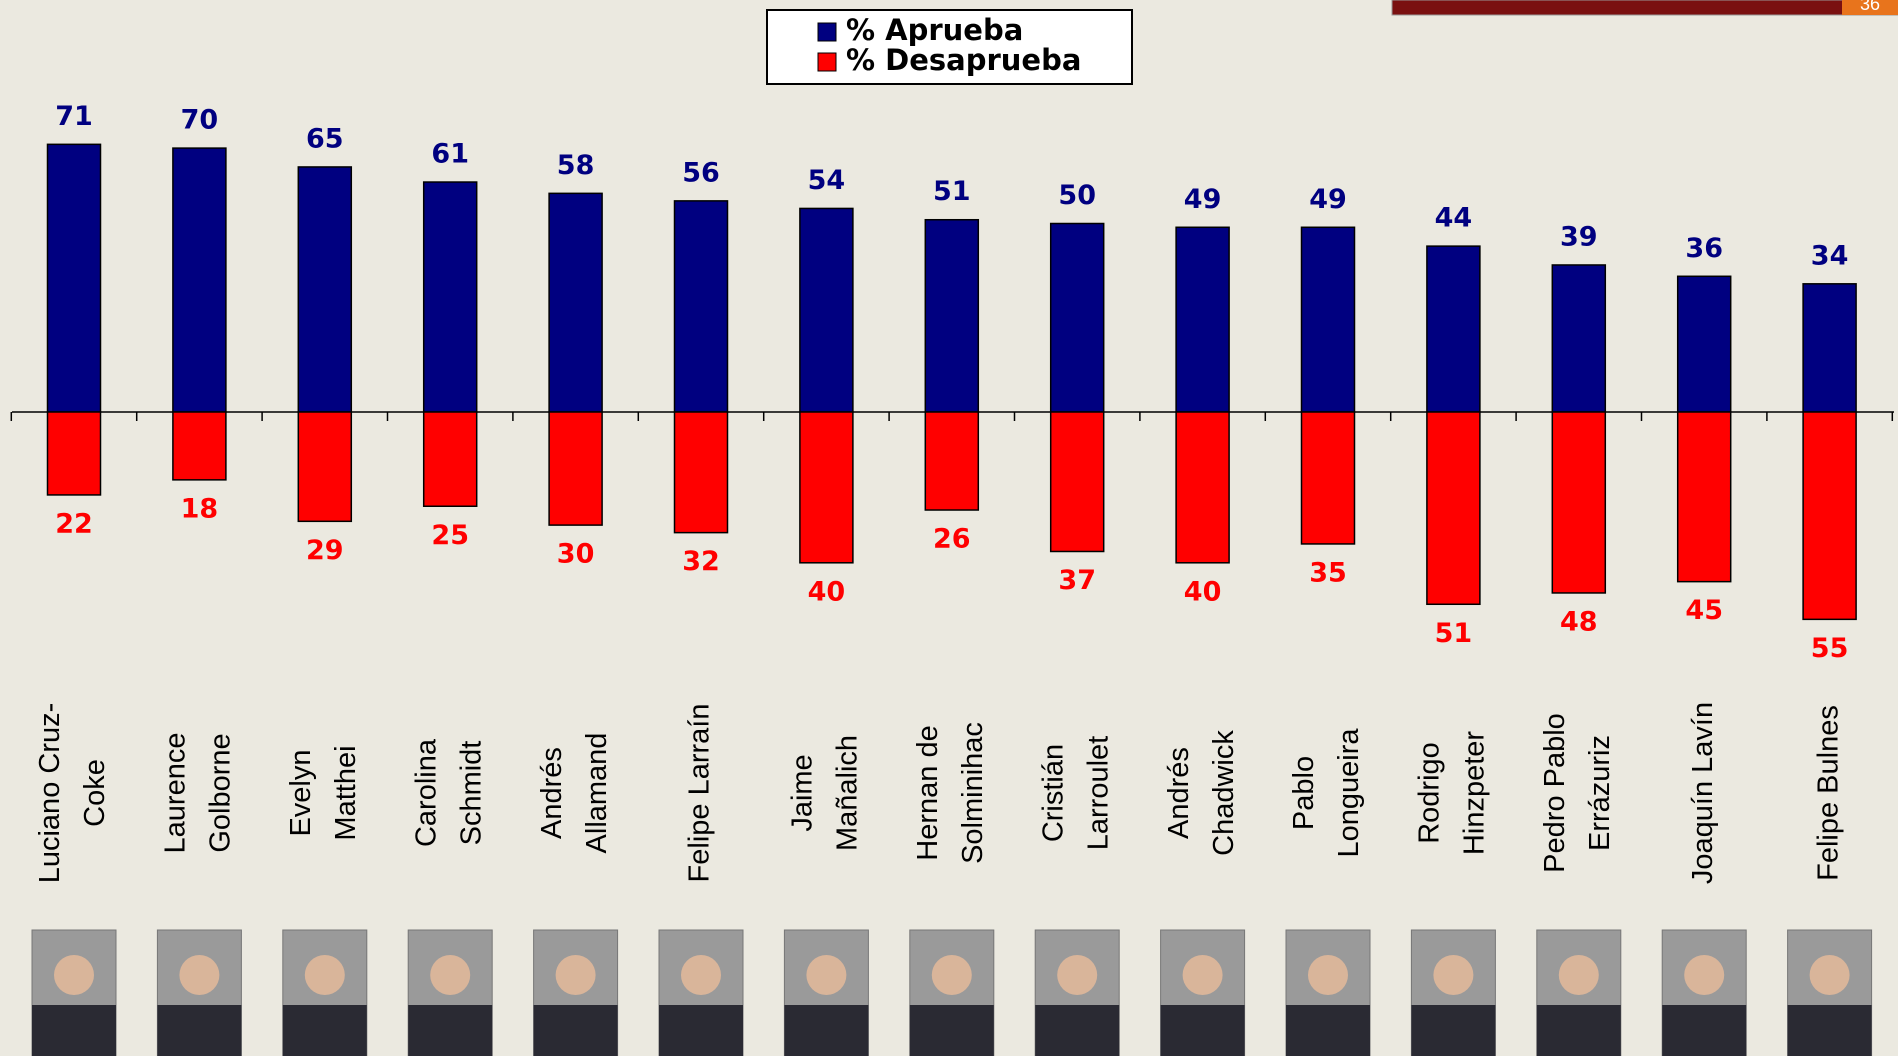  Describe the element at coordinates (700, 793) in the screenshot. I see `category-label: Felipe Larraín` at that location.